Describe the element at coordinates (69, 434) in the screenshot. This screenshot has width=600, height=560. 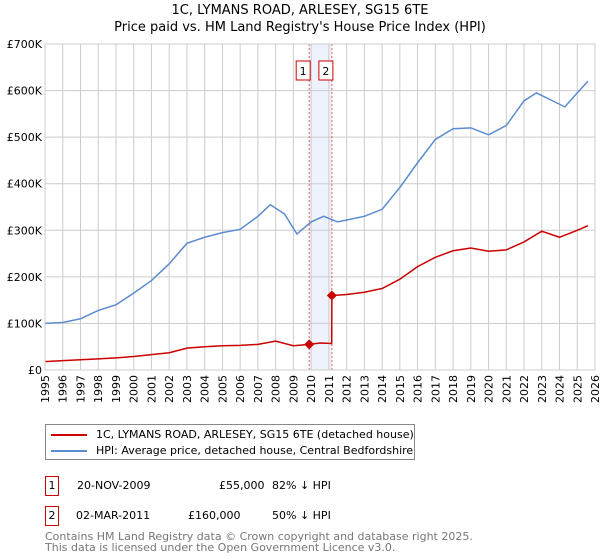
I see `red-line-swatch` at that location.